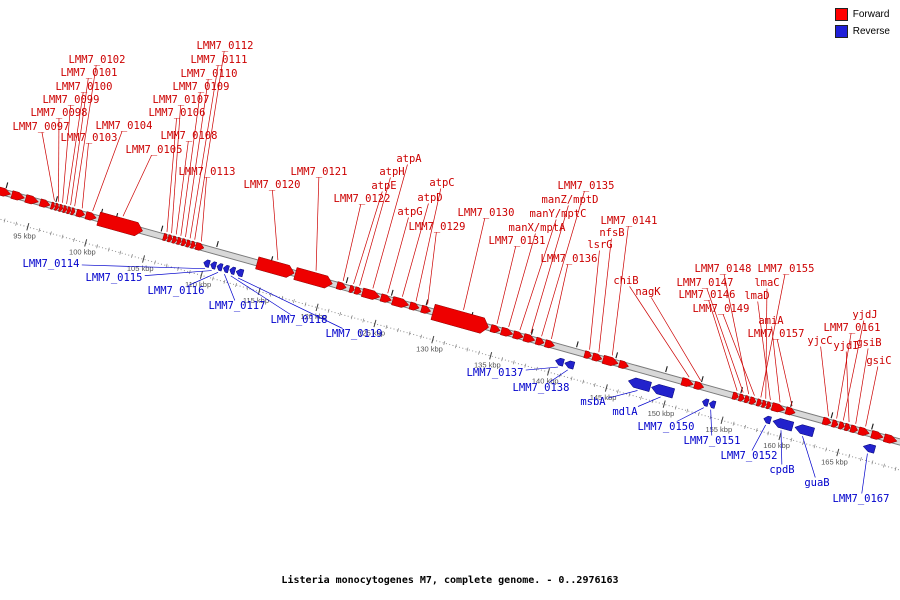 Image resolution: width=900 pixels, height=600 pixels. I want to click on gene-label-atpA: atpA, so click(409, 159).